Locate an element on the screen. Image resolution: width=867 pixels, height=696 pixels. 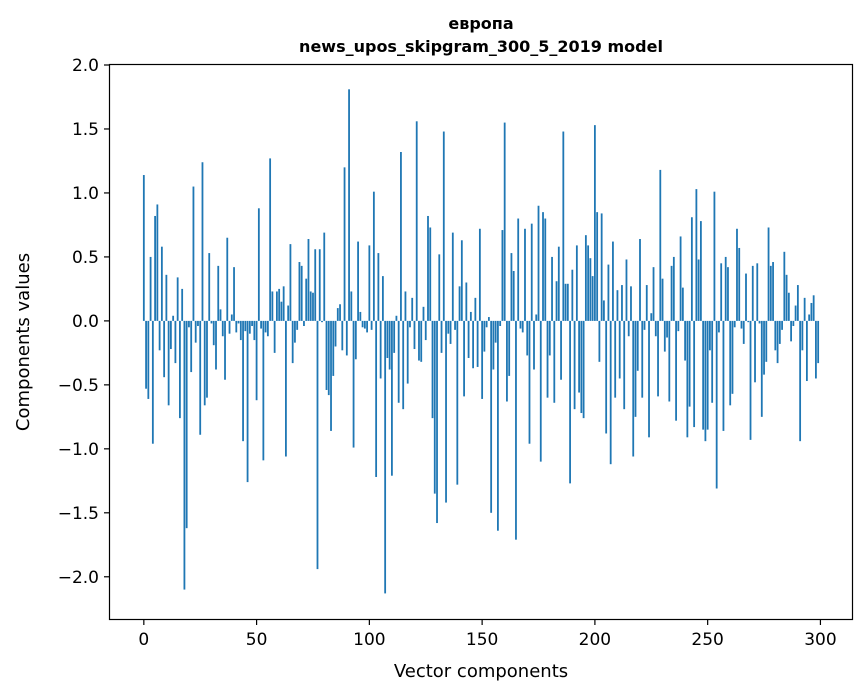
x-tick-label: 200 is located at coordinates (595, 640).